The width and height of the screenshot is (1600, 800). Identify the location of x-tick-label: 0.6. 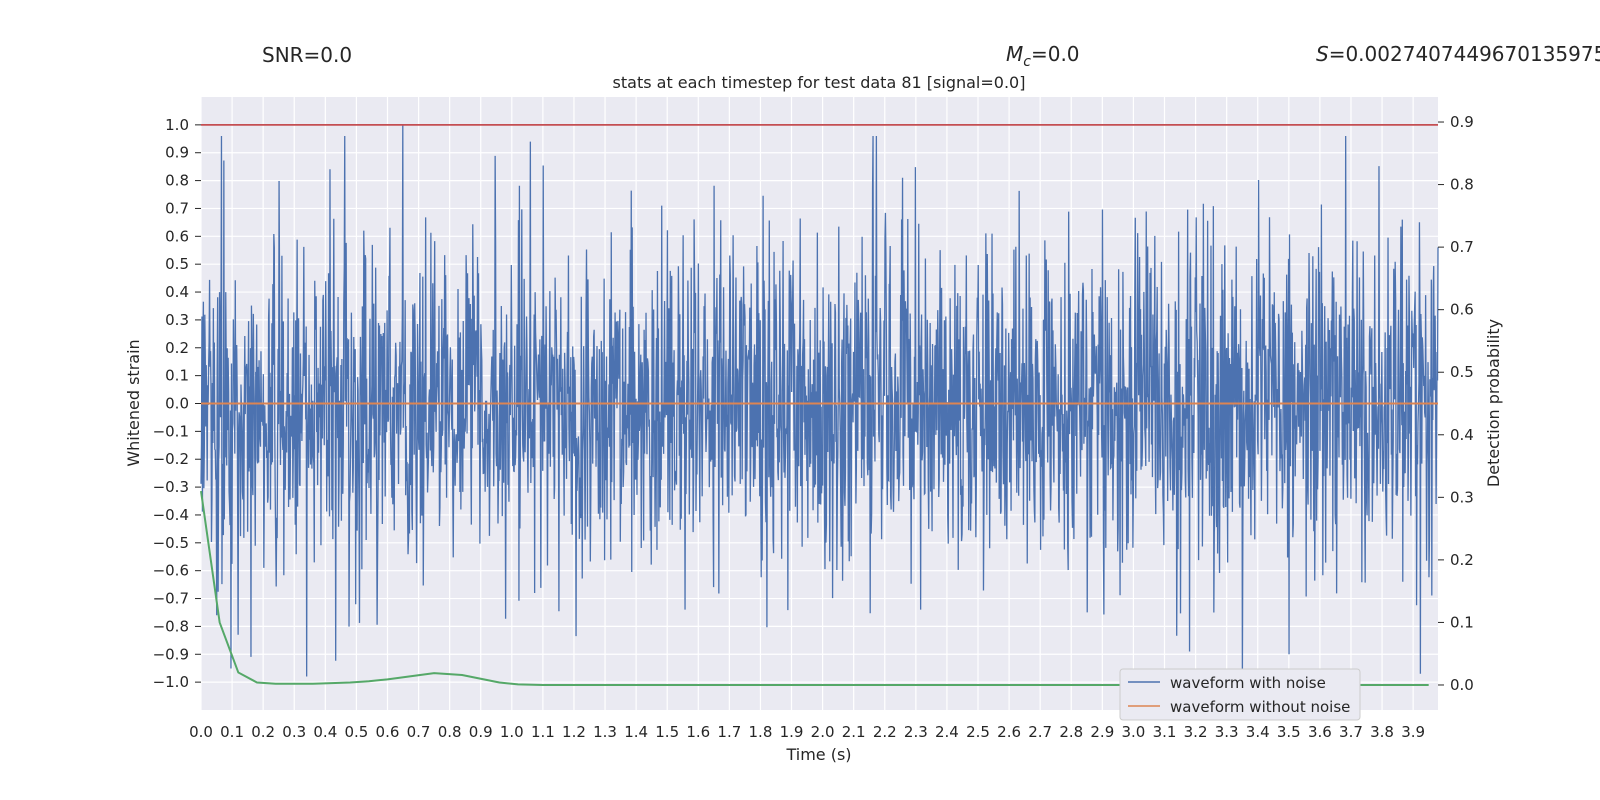
(388, 732).